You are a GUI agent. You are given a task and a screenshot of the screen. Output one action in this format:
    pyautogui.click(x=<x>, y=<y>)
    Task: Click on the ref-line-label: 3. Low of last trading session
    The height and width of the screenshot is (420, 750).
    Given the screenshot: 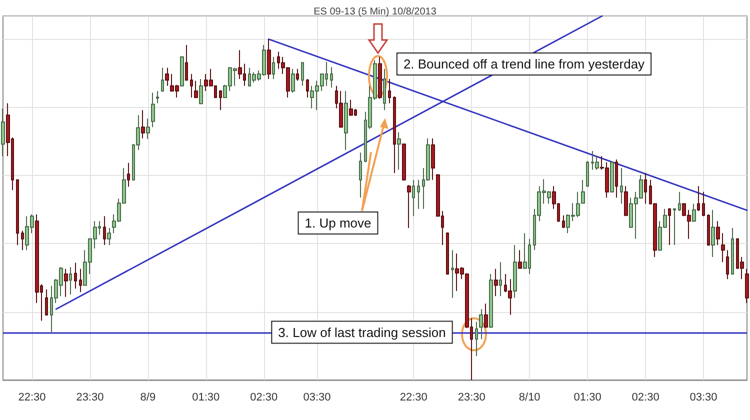 What is the action you would take?
    pyautogui.click(x=362, y=332)
    